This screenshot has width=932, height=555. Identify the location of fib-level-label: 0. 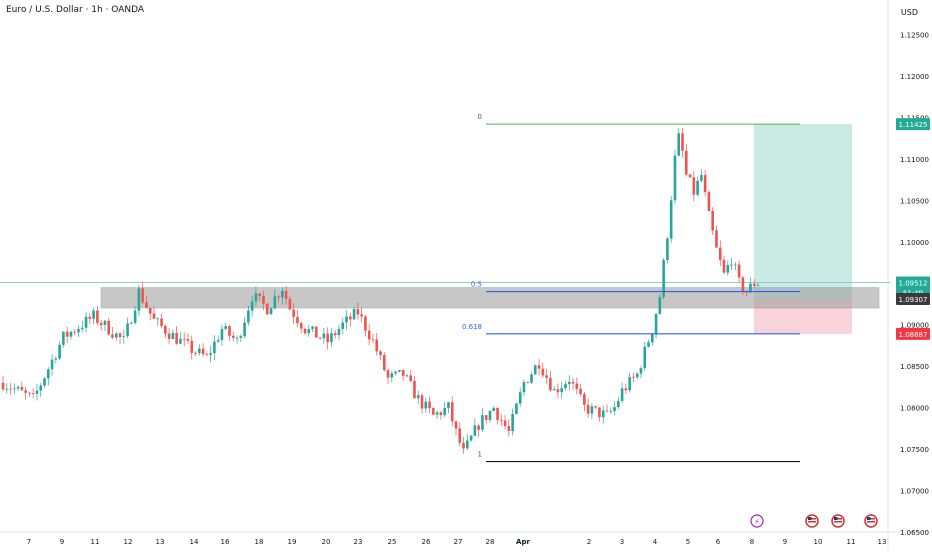
(480, 117).